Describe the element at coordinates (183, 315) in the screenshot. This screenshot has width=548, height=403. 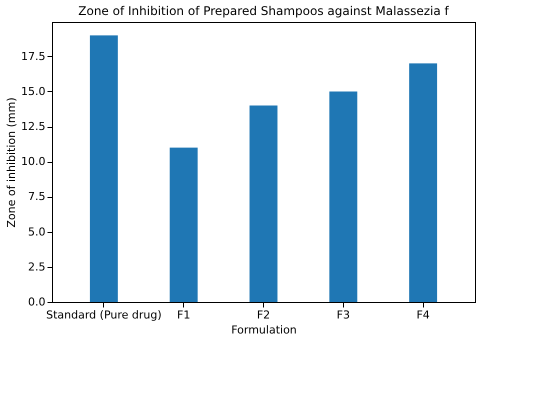
I see `x-tick-label: F1` at that location.